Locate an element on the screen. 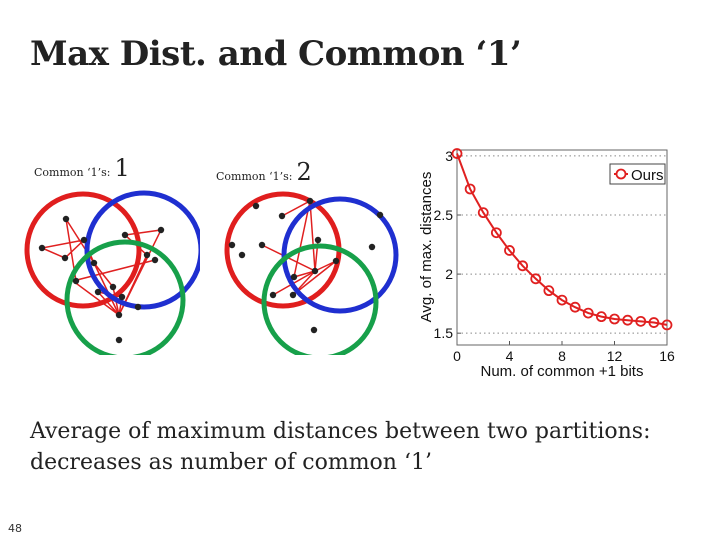 The height and width of the screenshot is (540, 720). venn-1-caption: Common ‘1’s: 1 is located at coordinates (82, 168).